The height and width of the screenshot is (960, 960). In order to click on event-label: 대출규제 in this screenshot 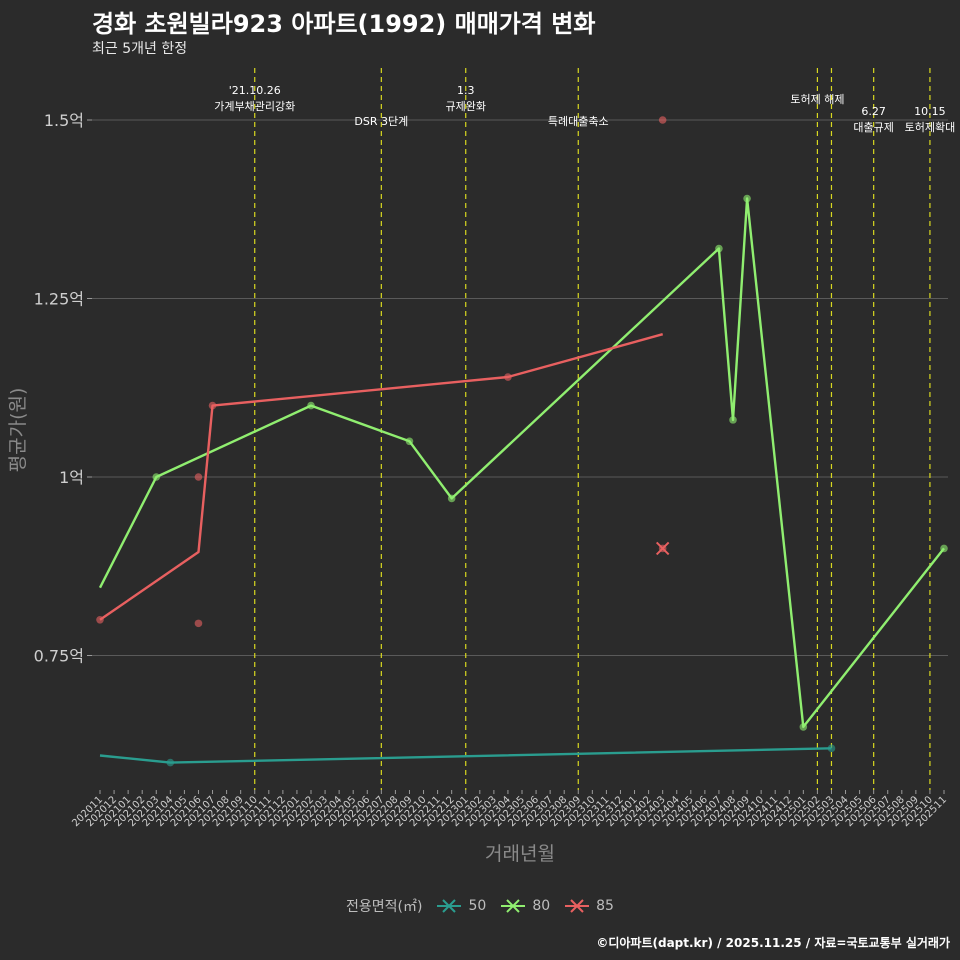, I will do `click(873, 127)`.